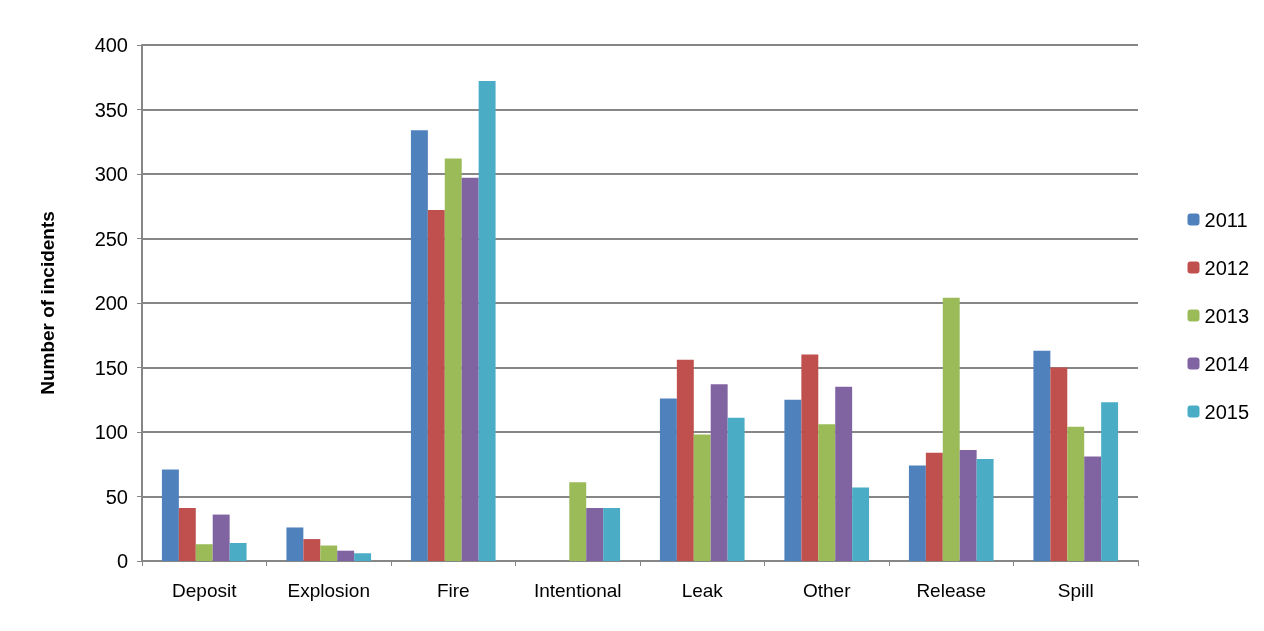 The height and width of the screenshot is (631, 1264). What do you see at coordinates (47, 303) in the screenshot?
I see `y-axis-title: Number of incidents` at bounding box center [47, 303].